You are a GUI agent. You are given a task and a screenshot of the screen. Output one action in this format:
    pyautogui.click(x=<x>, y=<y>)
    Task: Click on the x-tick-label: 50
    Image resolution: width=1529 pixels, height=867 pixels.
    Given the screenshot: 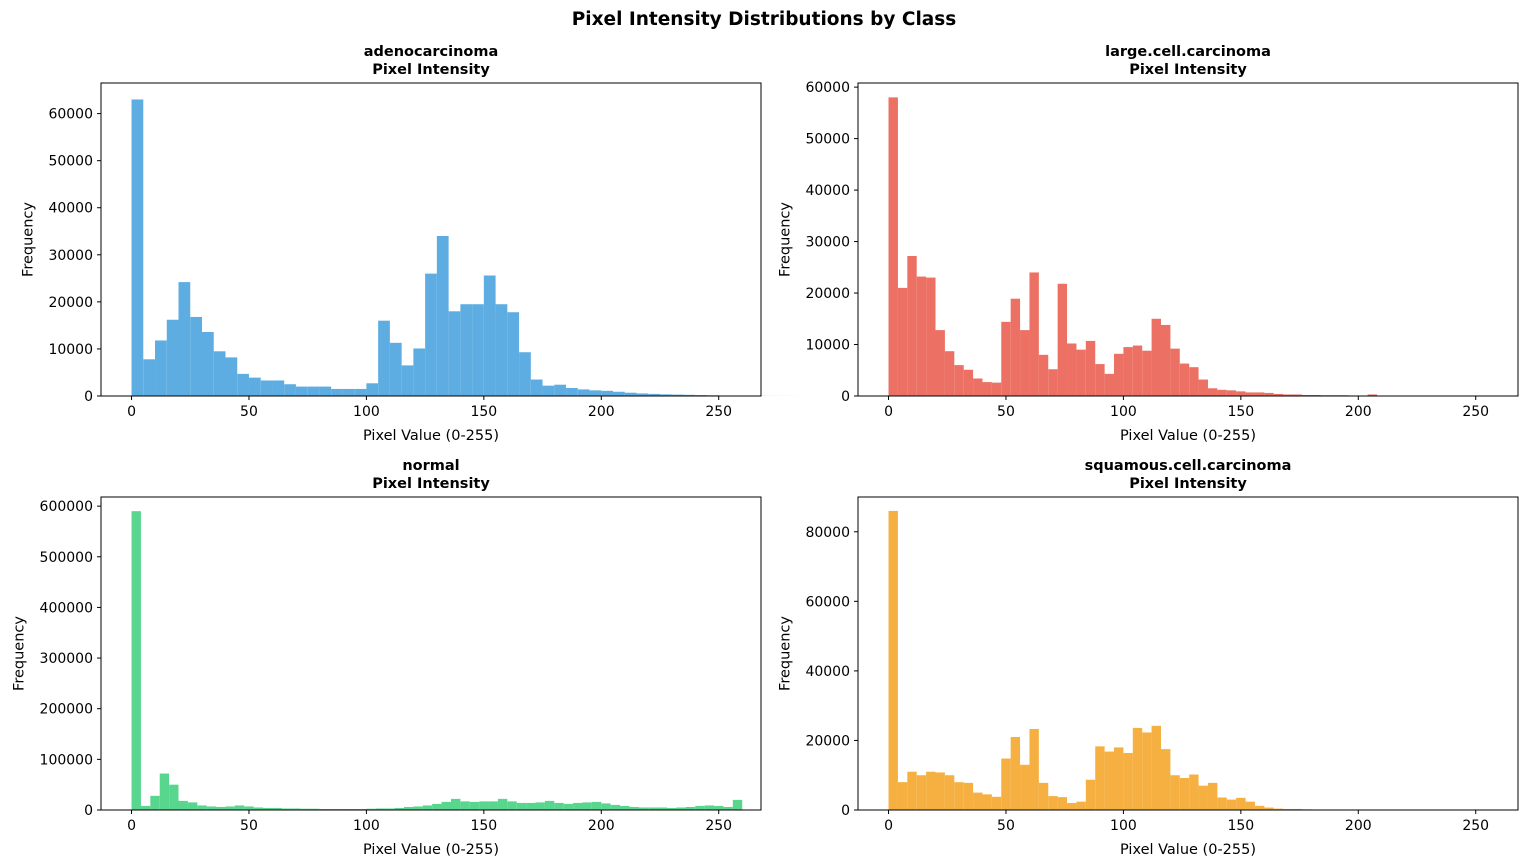 What is the action you would take?
    pyautogui.click(x=1006, y=826)
    